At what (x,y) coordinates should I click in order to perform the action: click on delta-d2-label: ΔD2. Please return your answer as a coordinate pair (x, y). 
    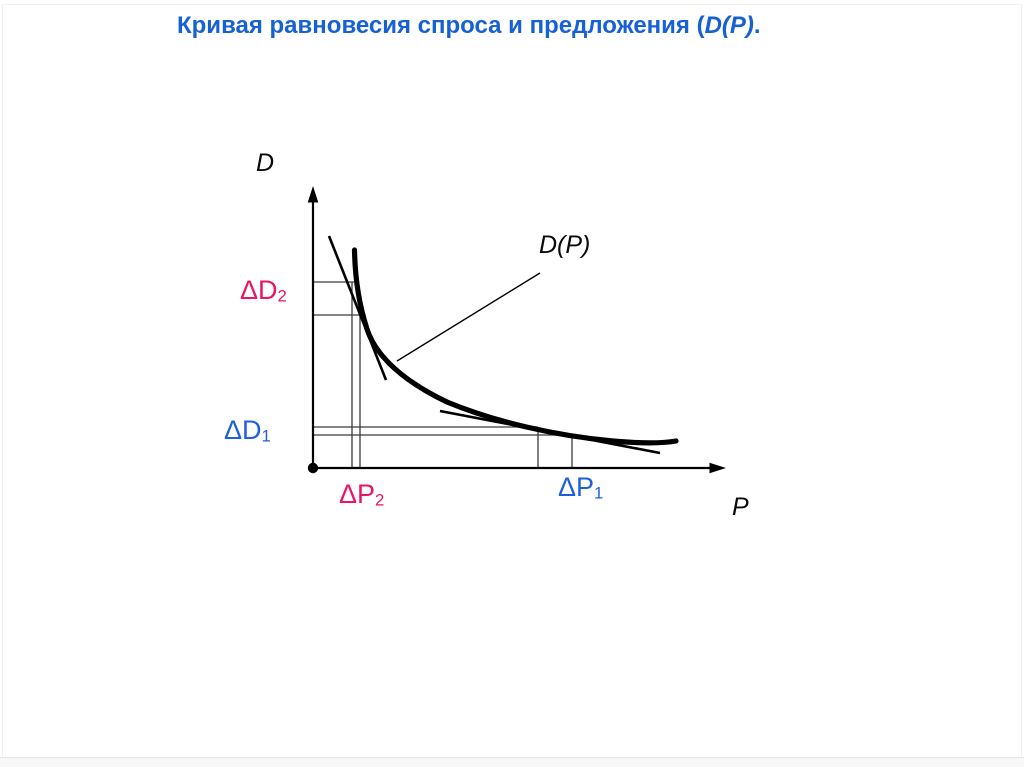
    Looking at the image, I should click on (263, 291).